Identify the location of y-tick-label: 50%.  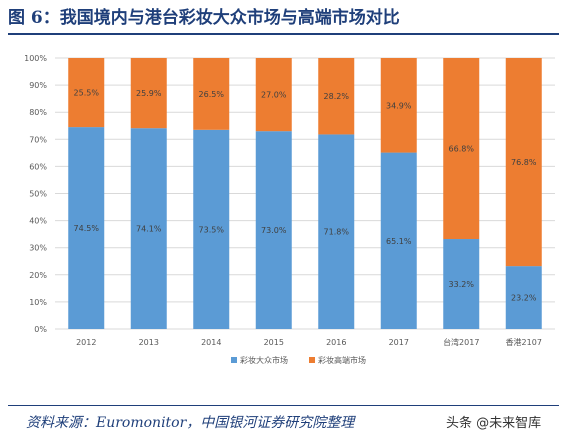
(38, 194).